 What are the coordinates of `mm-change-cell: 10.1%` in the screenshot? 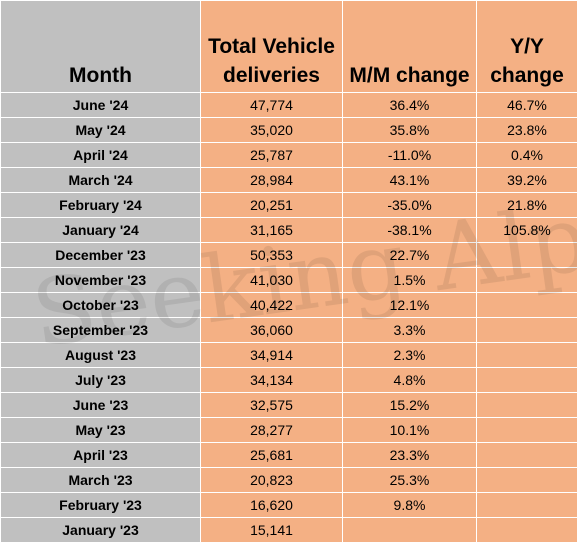 It's located at (410, 430).